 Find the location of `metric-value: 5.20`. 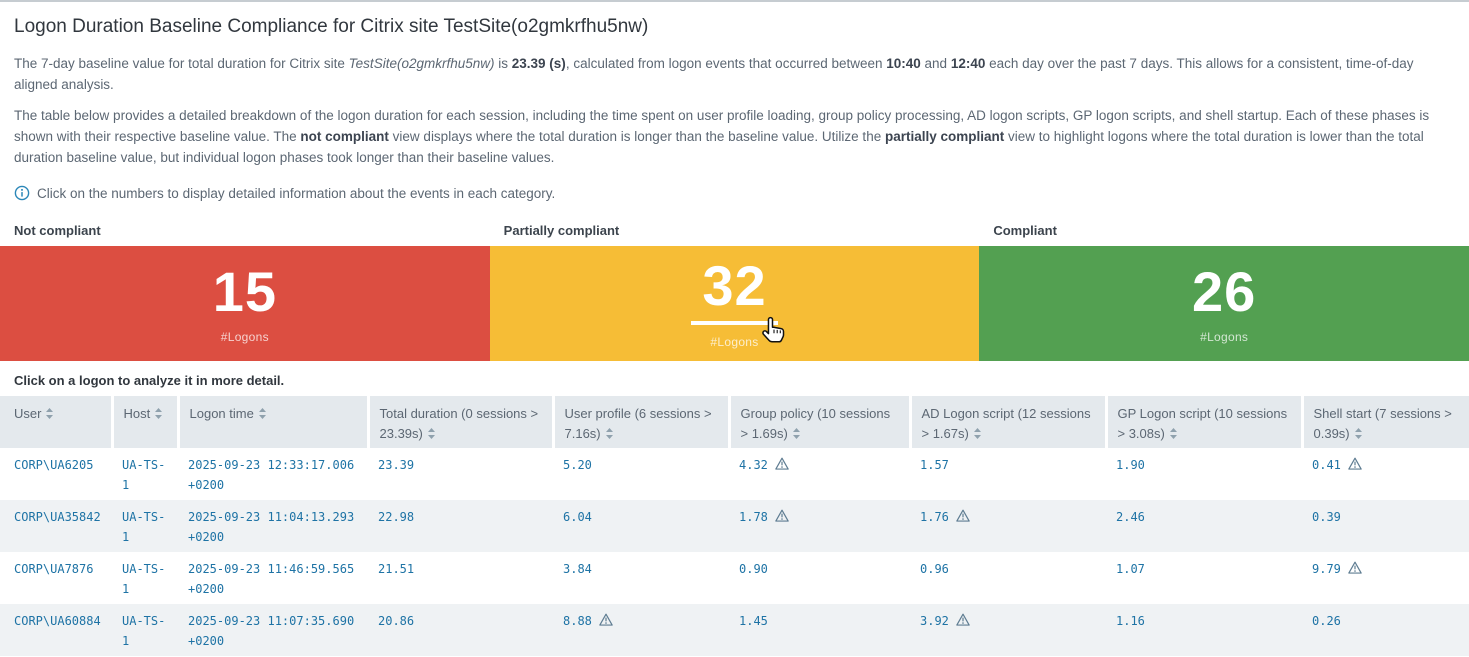

metric-value: 5.20 is located at coordinates (577, 465).